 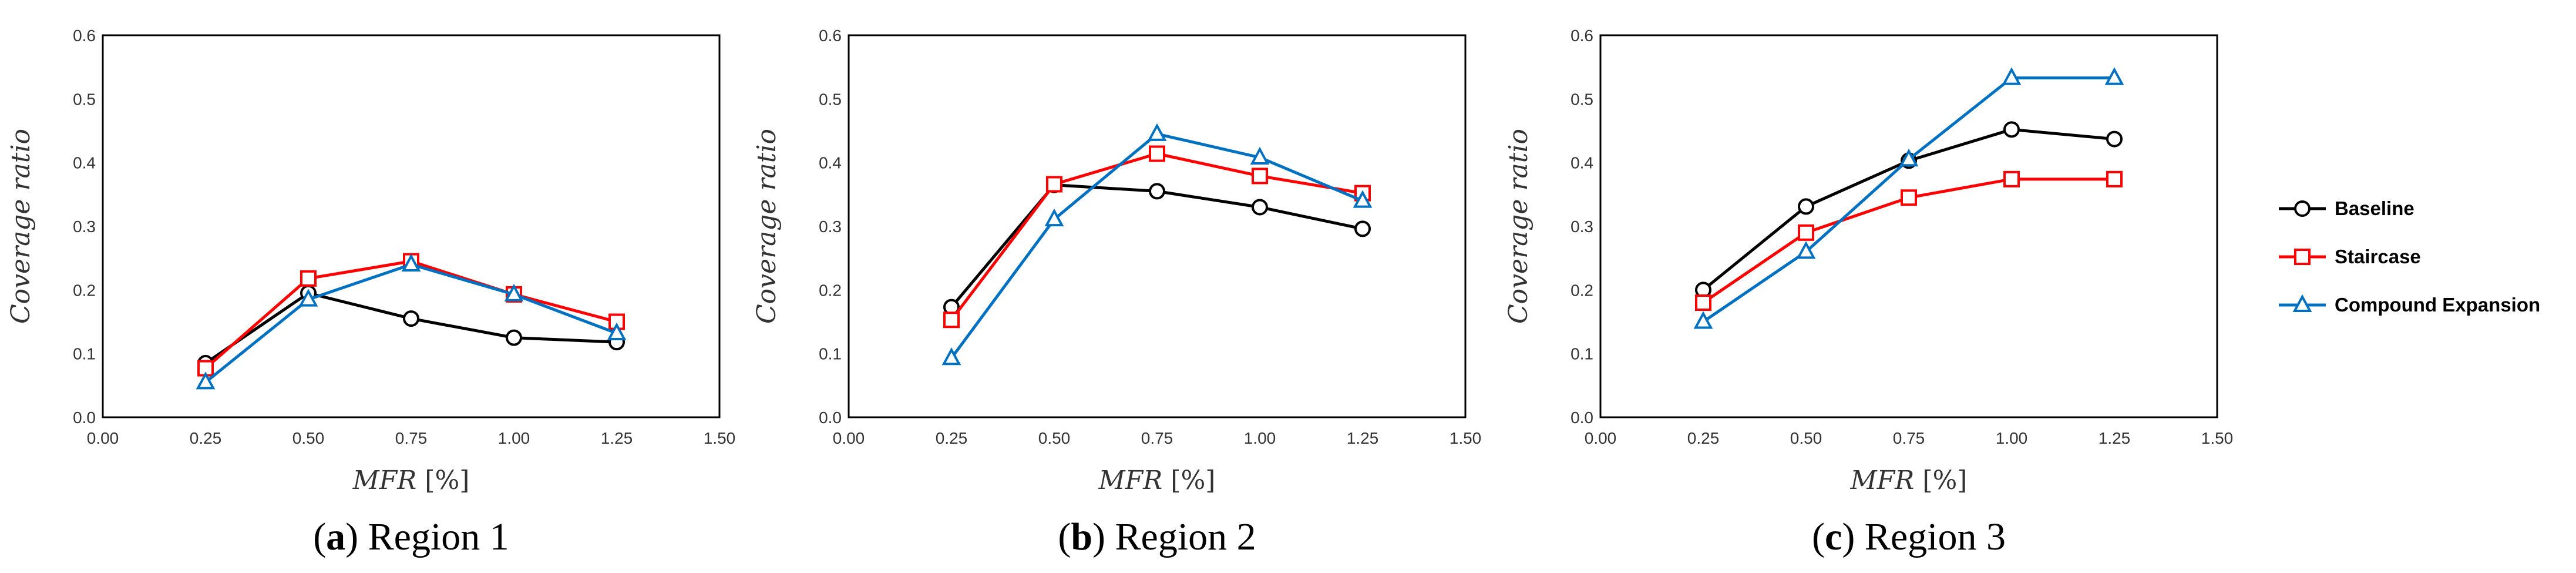 I want to click on legend-entry-baseline: Baseline, so click(x=2346, y=208).